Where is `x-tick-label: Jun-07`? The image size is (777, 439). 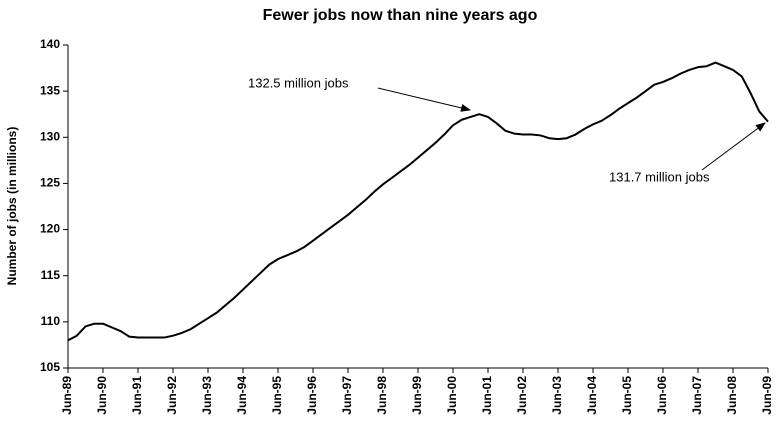
x-tick-label: Jun-07 is located at coordinates (697, 395).